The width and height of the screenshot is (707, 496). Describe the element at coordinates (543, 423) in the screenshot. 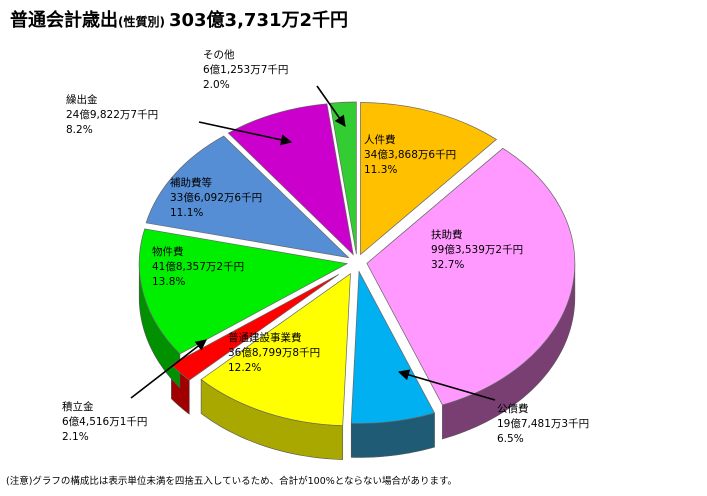

I see `slice-label-amount-3: 19億7,481万3千円` at that location.